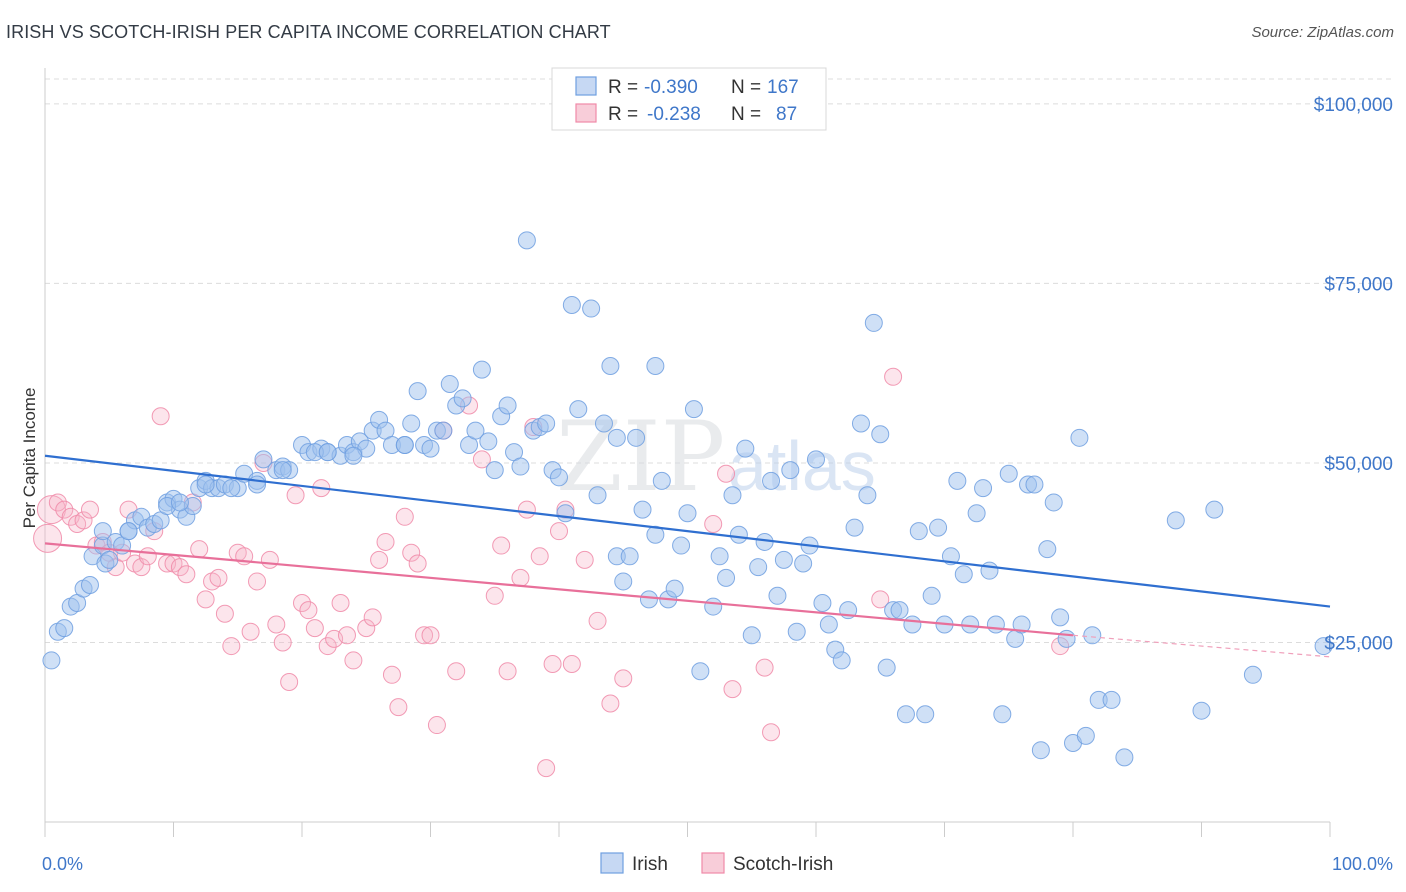 This screenshot has height=892, width=1406. What do you see at coordinates (1358, 464) in the screenshot?
I see `y-tick-label-1: $50,000` at bounding box center [1358, 464].